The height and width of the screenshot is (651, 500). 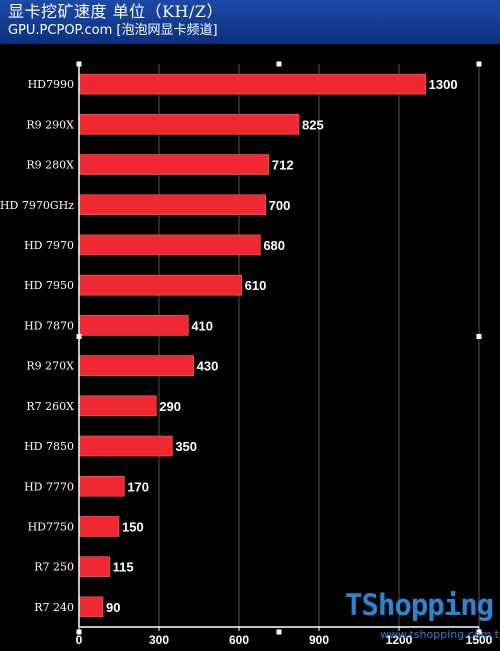 What do you see at coordinates (170, 406) in the screenshot?
I see `value-label: 290` at bounding box center [170, 406].